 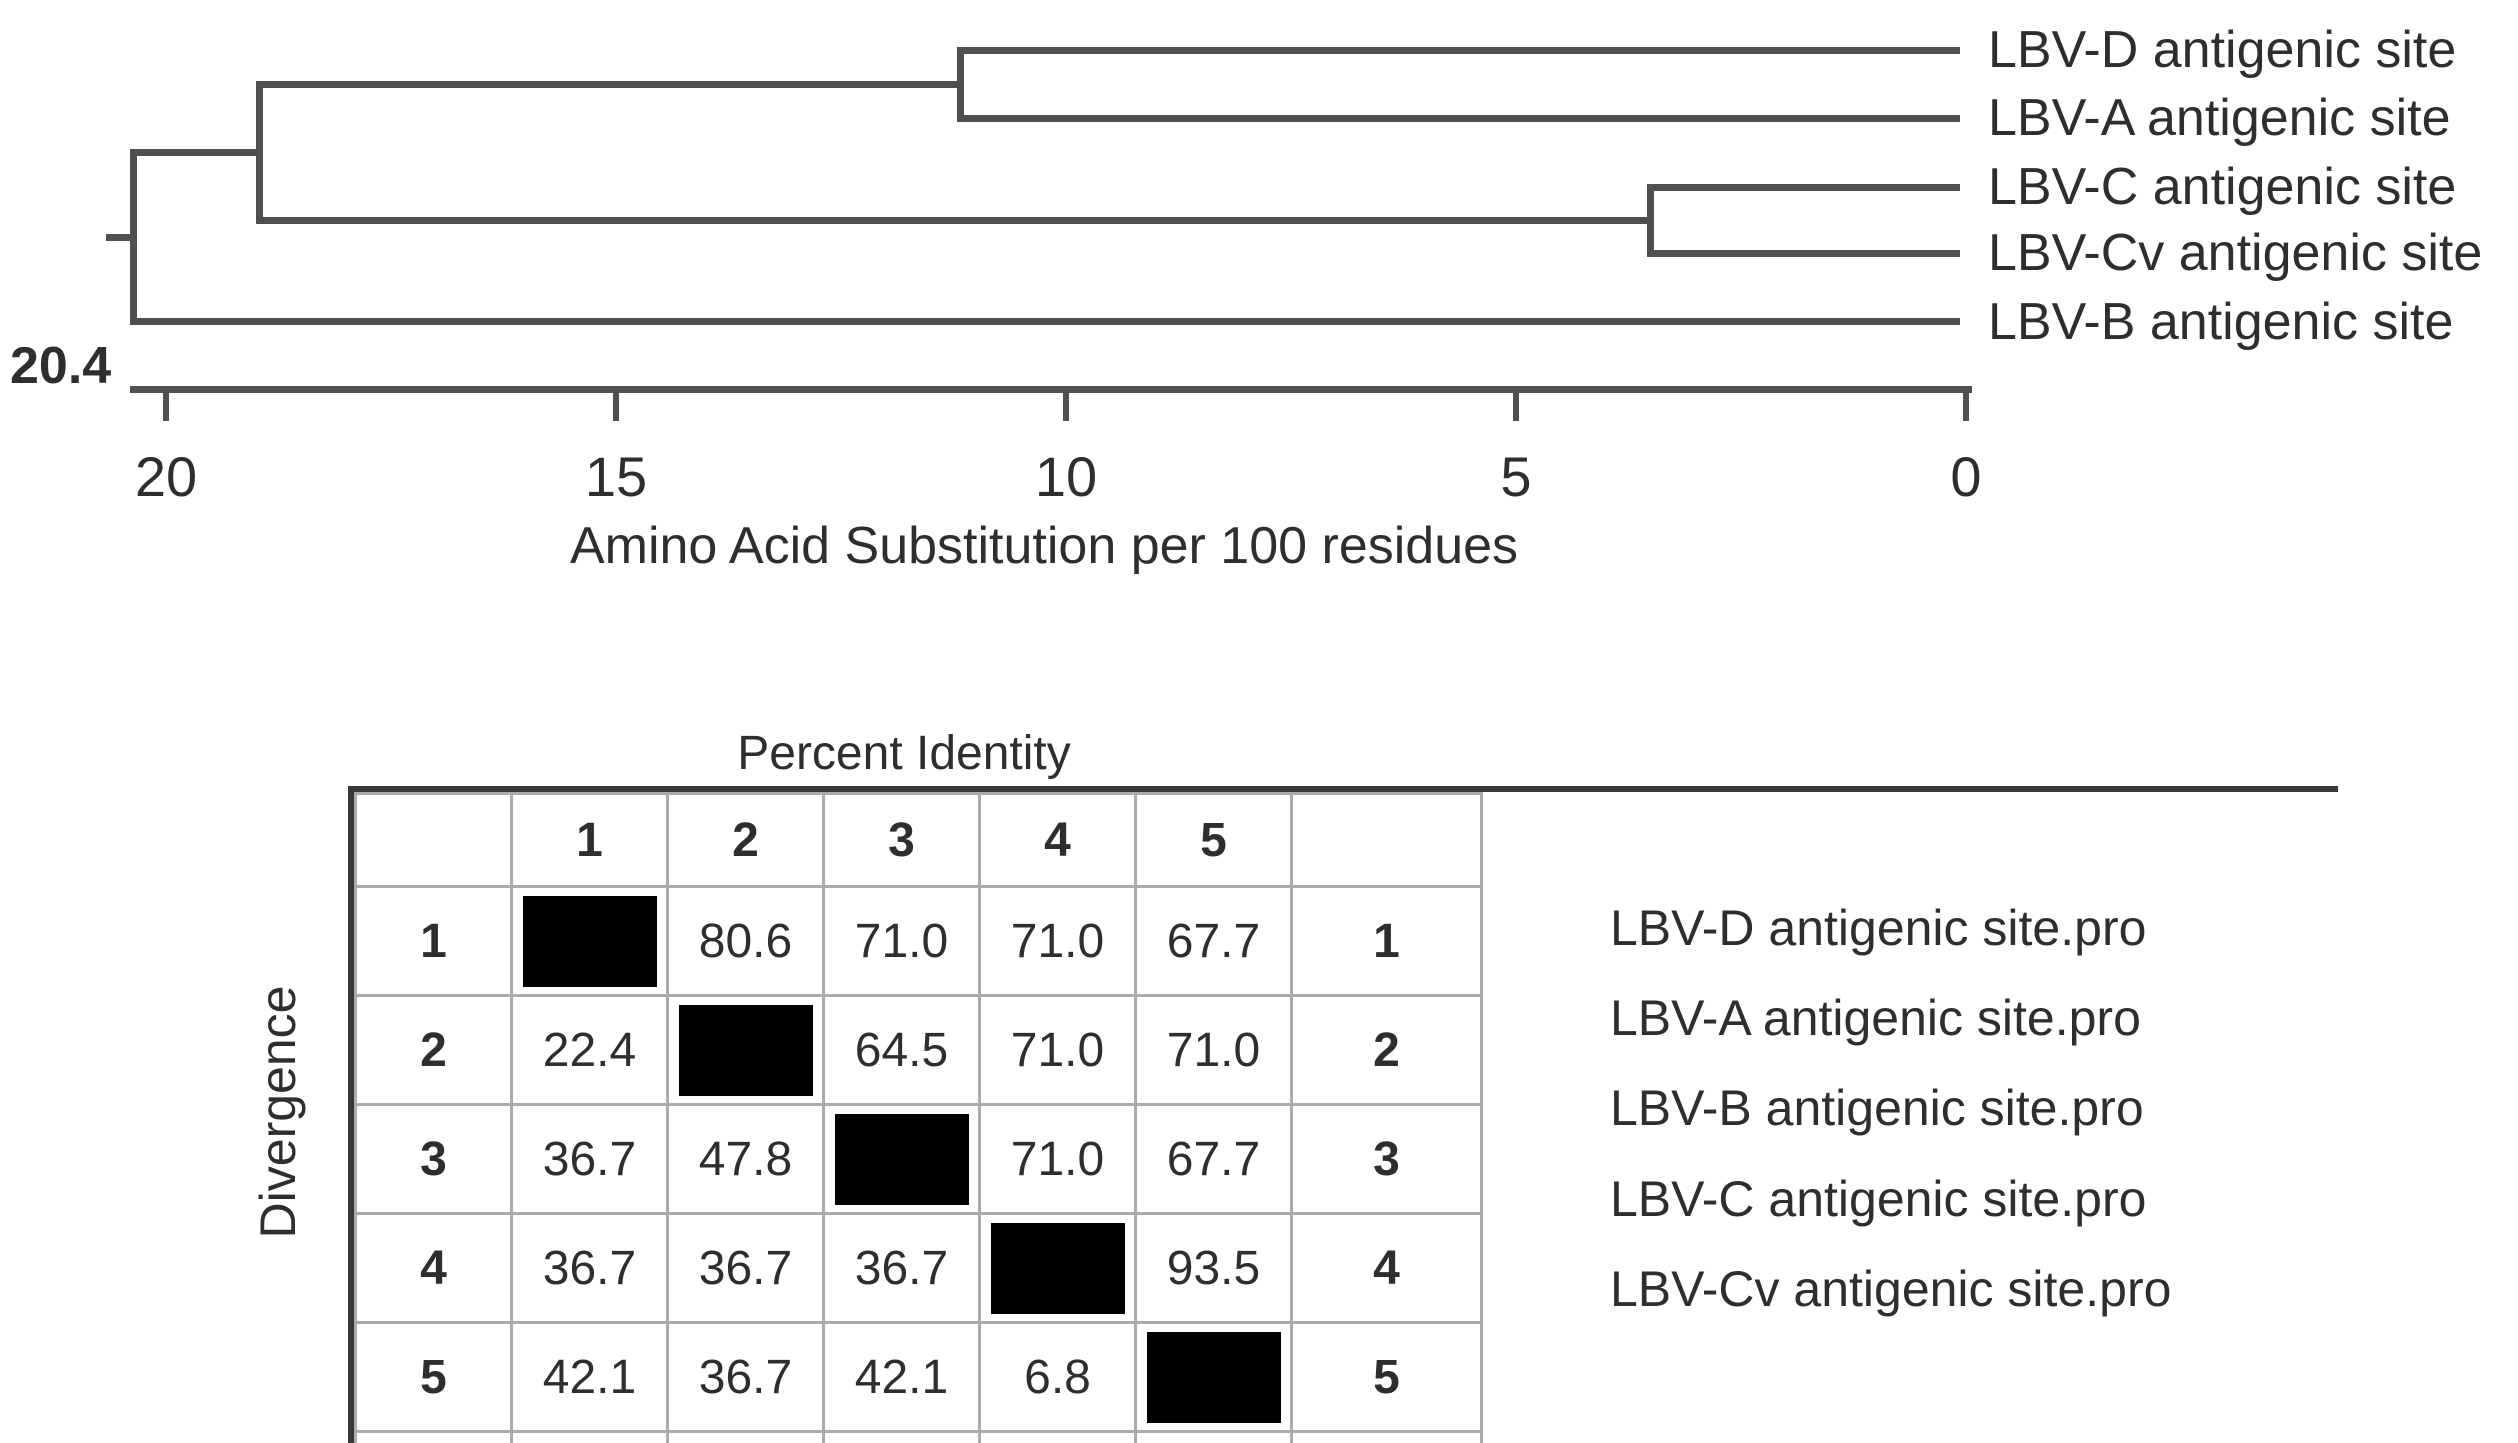 What do you see at coordinates (433, 1268) in the screenshot?
I see `matrix-row-header: 4` at bounding box center [433, 1268].